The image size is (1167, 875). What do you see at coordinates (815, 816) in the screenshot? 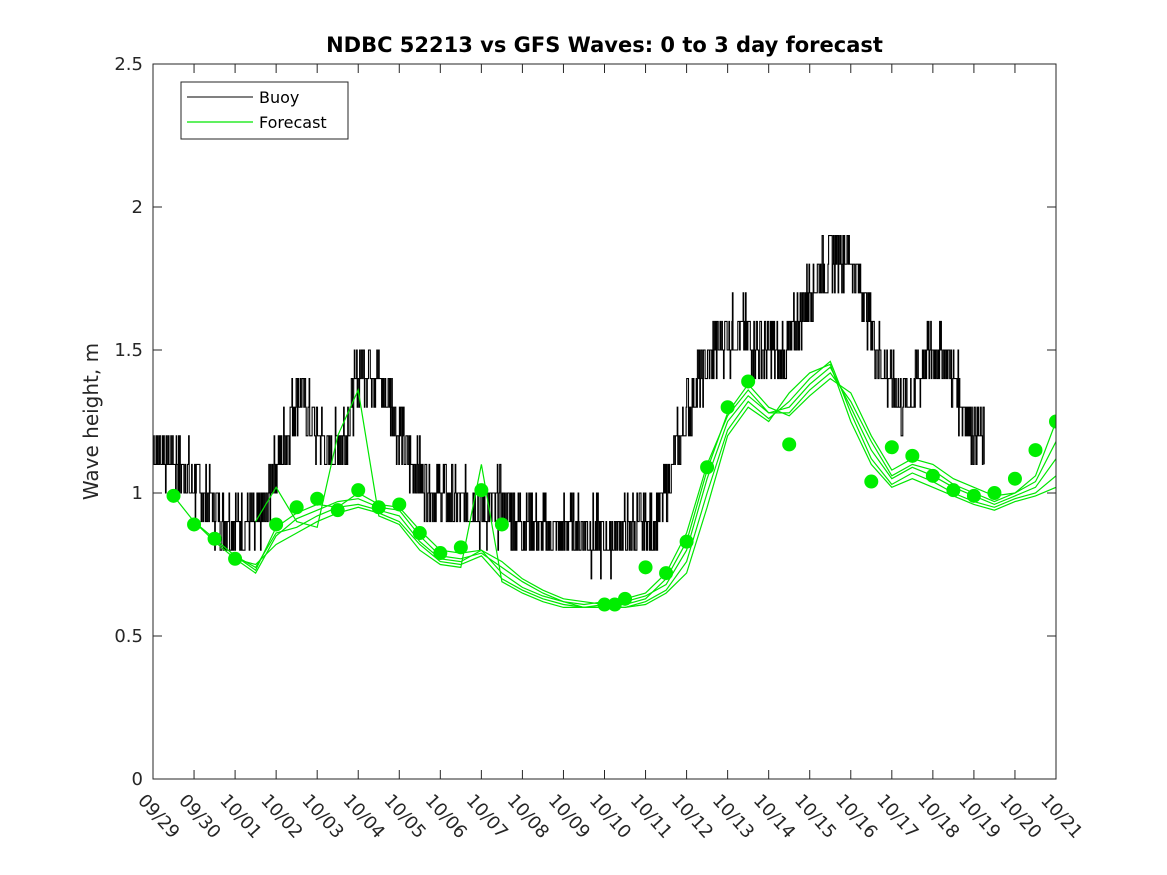
I see `x-tick-label: 10/15` at bounding box center [815, 816].